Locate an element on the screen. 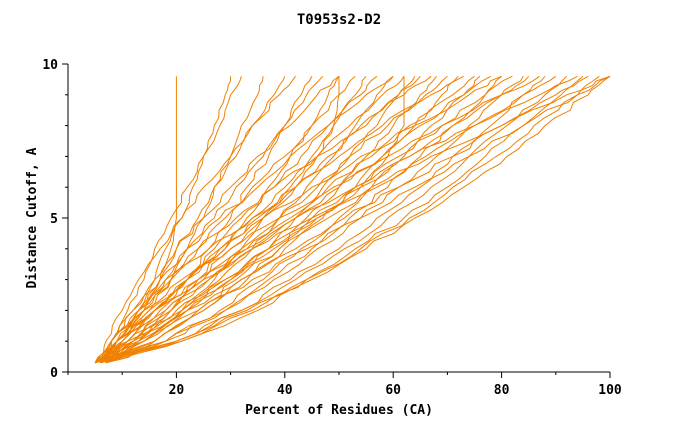  chart-title: T0953s2-D2 is located at coordinates (339, 20).